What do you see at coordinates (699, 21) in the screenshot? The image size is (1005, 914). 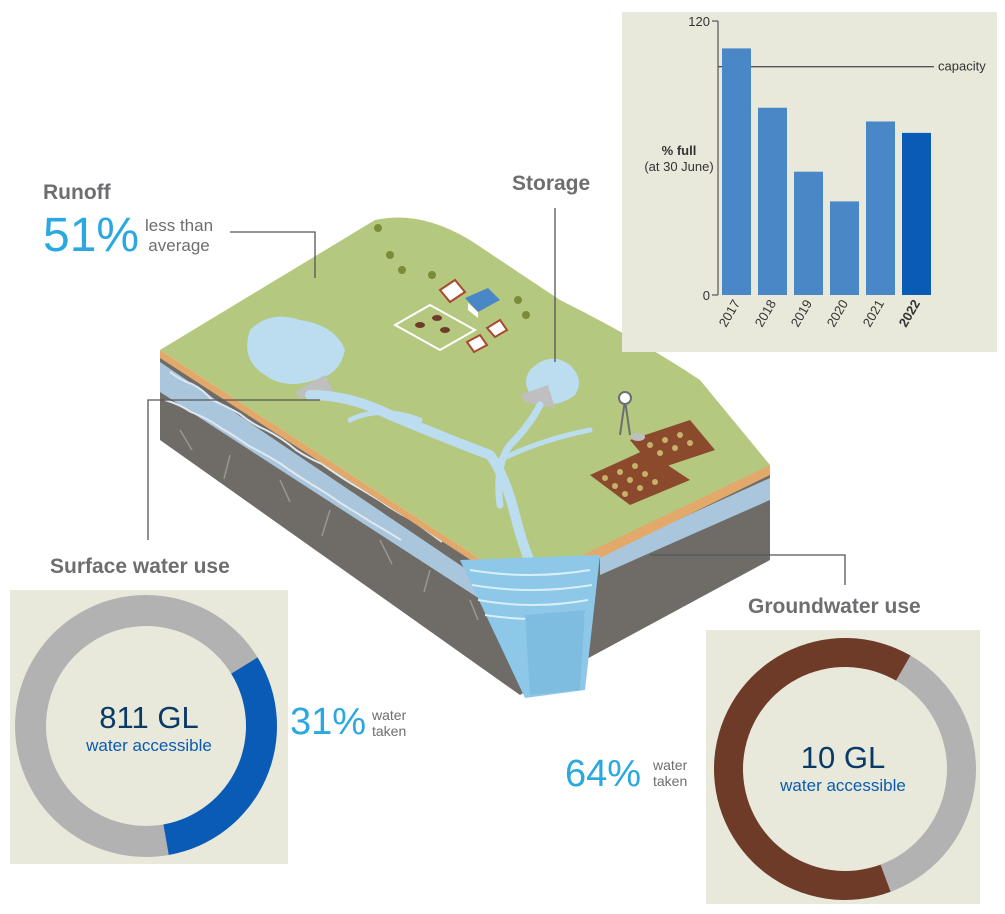 I see `y-tick-label: 120` at bounding box center [699, 21].